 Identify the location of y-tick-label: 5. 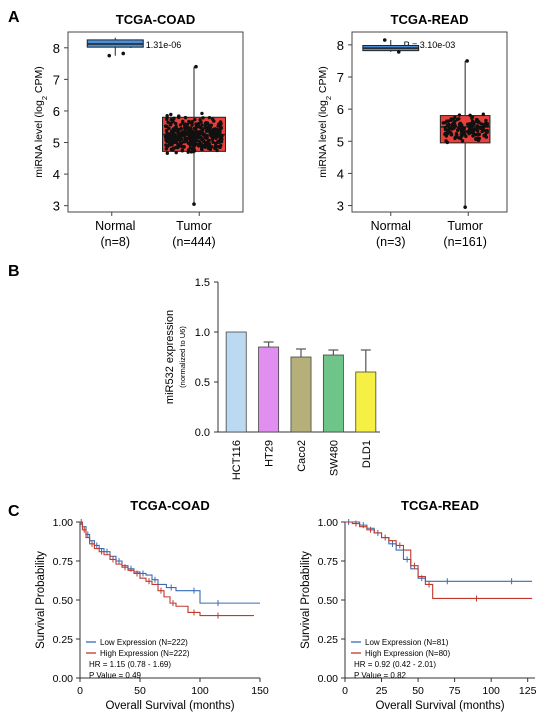
(56, 143).